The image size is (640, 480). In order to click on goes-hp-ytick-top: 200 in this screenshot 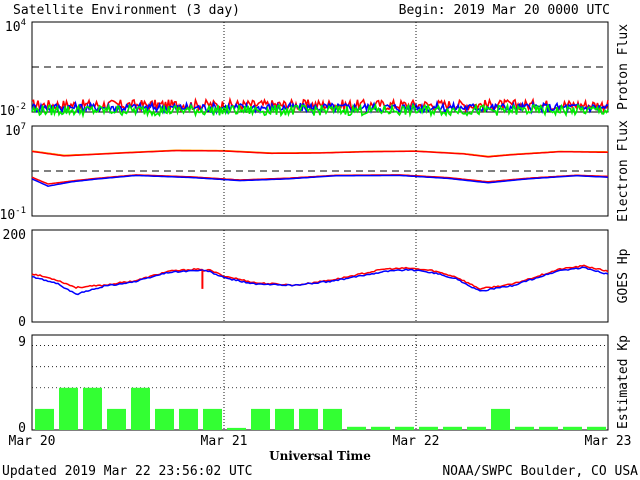, I will do `click(14, 235)`.